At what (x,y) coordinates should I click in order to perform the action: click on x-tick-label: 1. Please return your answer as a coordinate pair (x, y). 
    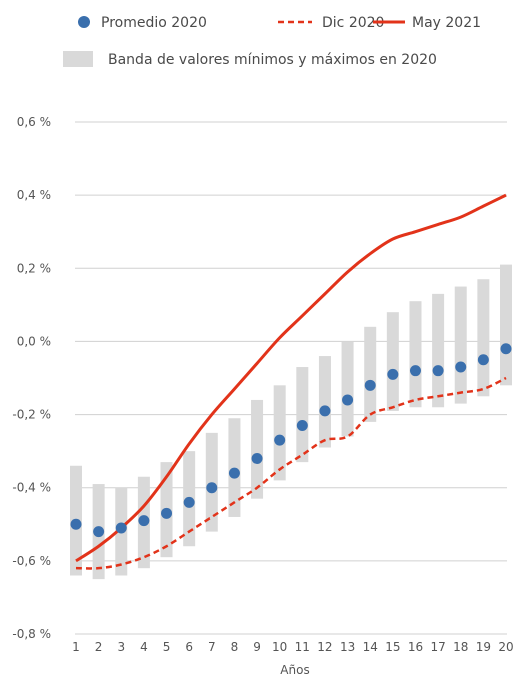
    Looking at the image, I should click on (76, 647).